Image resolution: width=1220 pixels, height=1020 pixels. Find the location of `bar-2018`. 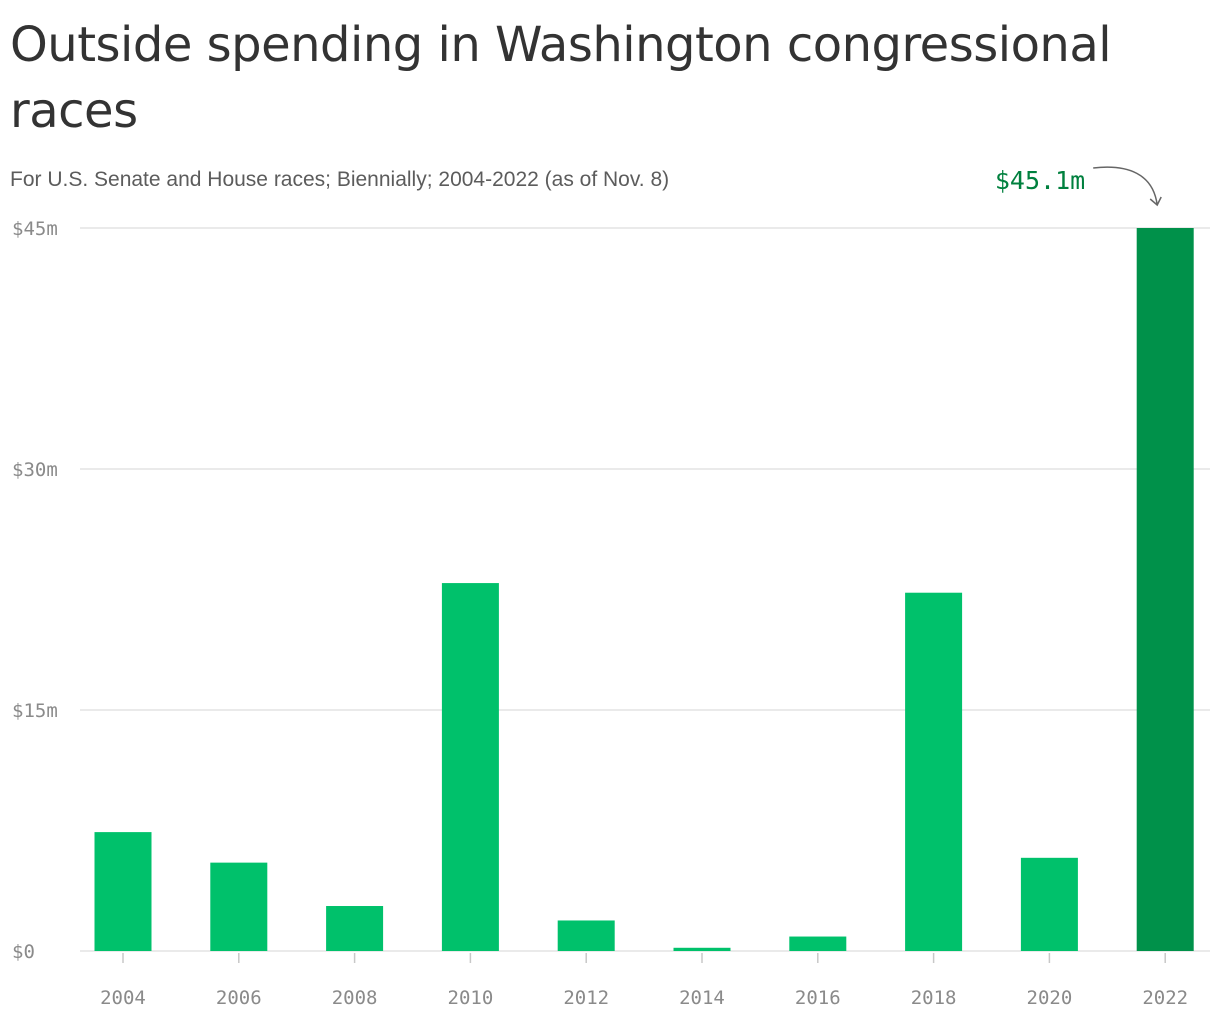

bar-2018 is located at coordinates (934, 771).